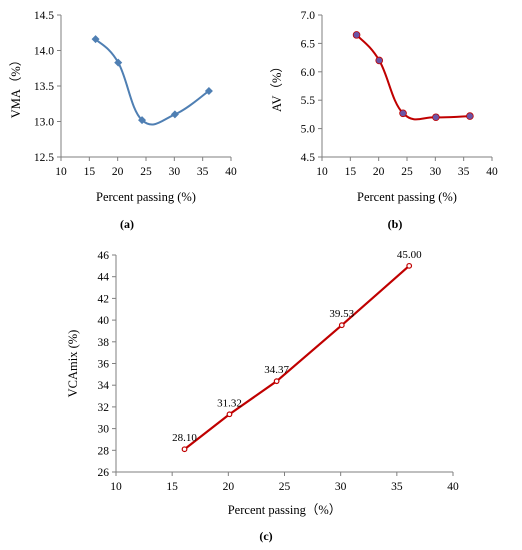  What do you see at coordinates (229, 403) in the screenshot?
I see `data-label: 31.32` at bounding box center [229, 403].